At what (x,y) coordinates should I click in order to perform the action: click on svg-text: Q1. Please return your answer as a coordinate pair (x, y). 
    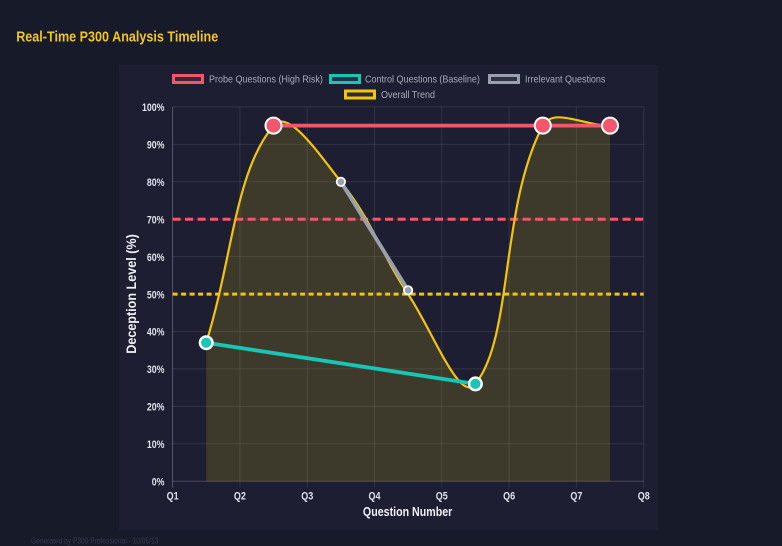
    Looking at the image, I should click on (173, 497).